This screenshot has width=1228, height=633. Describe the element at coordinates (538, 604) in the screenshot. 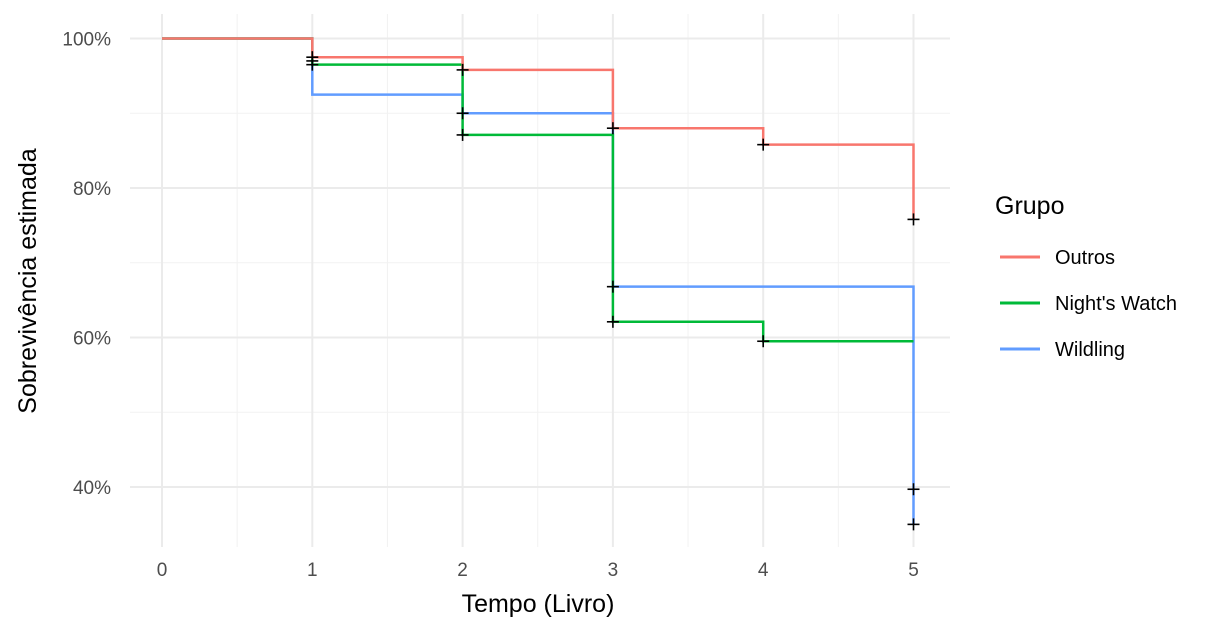

I see `x-axis-title: Tempo (Livro)` at that location.